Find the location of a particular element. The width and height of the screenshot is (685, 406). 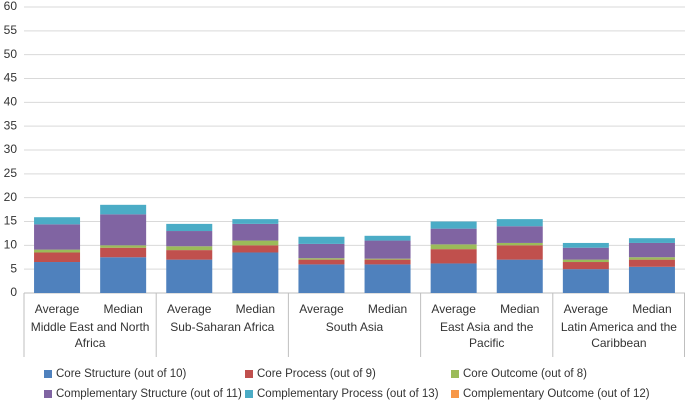

legend-label: Complementary Process (out of 13) is located at coordinates (348, 394).